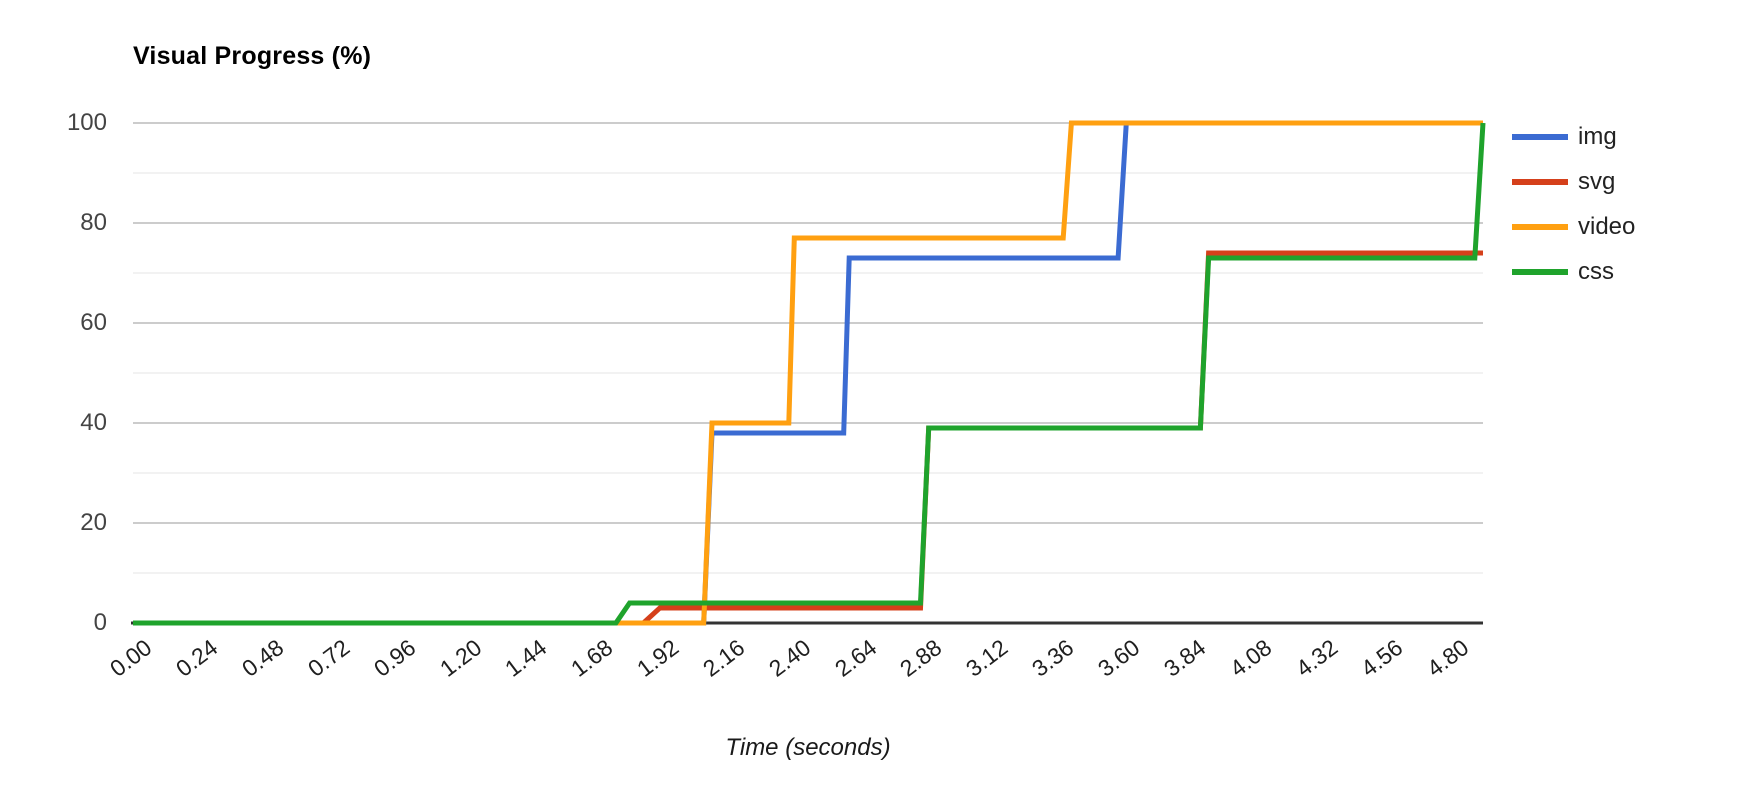 The height and width of the screenshot is (790, 1750). What do you see at coordinates (1540, 182) in the screenshot?
I see `legend-swatch-svg` at bounding box center [1540, 182].